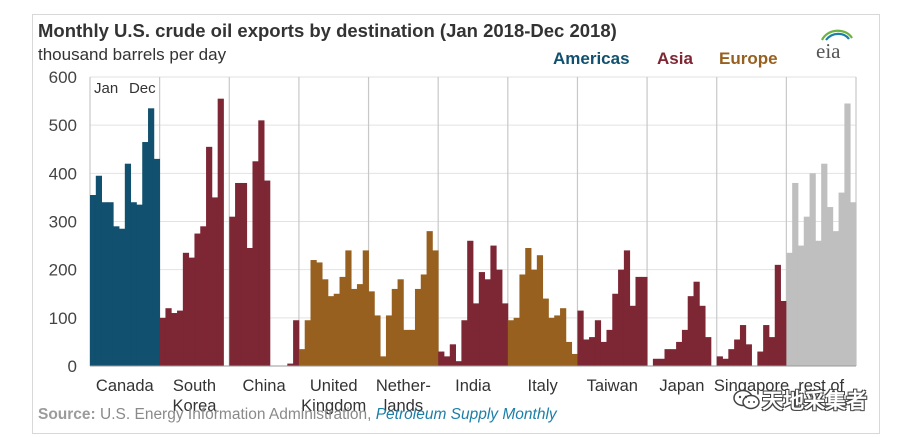 The image size is (907, 437). What do you see at coordinates (67, 414) in the screenshot?
I see `source-label: Source:` at bounding box center [67, 414].